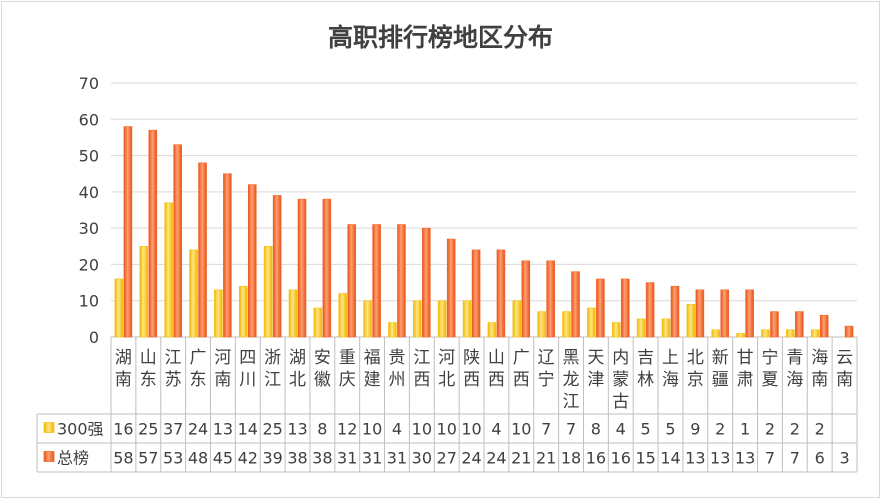 The width and height of the screenshot is (881, 499). Describe the element at coordinates (745, 369) in the screenshot. I see `x-tick-label: 甘肃` at that location.